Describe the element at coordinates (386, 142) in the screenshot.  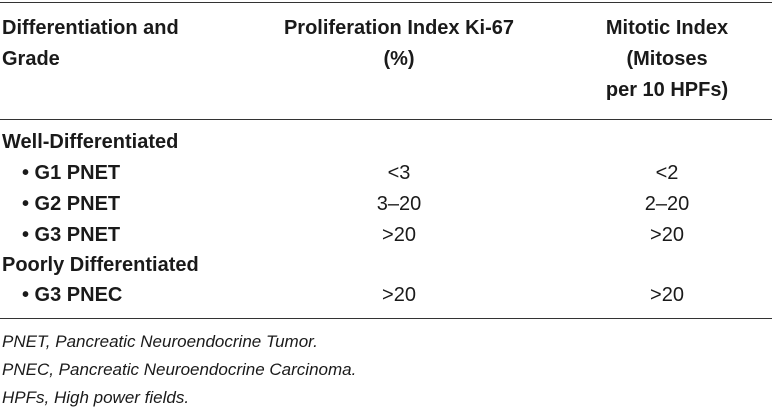
I see `table-row-section-well-differentiated: Well-Differentiated` at that location.